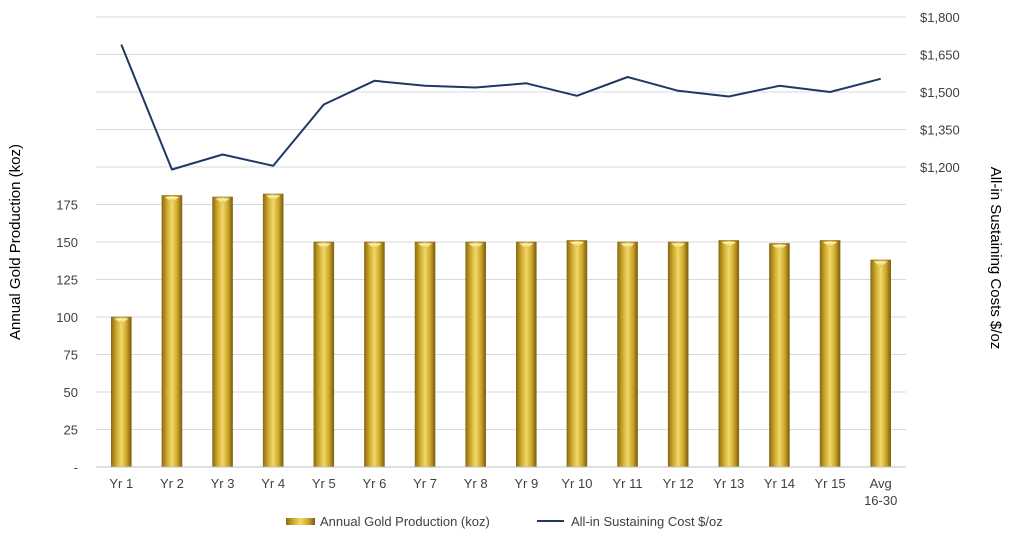 This screenshot has width=1016, height=534. Describe the element at coordinates (67, 317) in the screenshot. I see `left-tick-label: 100` at that location.